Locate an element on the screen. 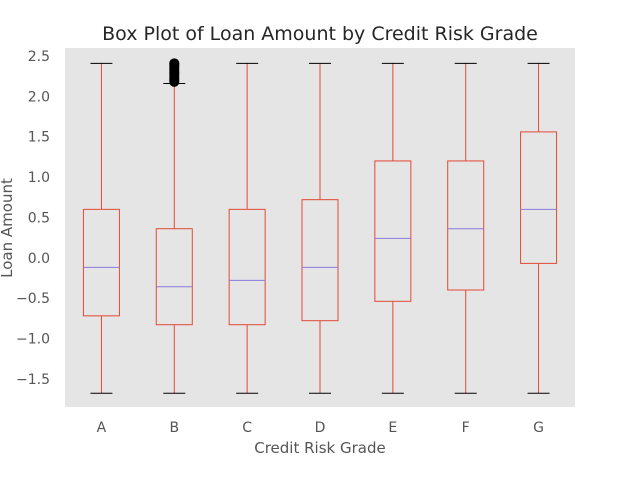 This screenshot has height=480, width=640. x-tick-label: G is located at coordinates (538, 428).